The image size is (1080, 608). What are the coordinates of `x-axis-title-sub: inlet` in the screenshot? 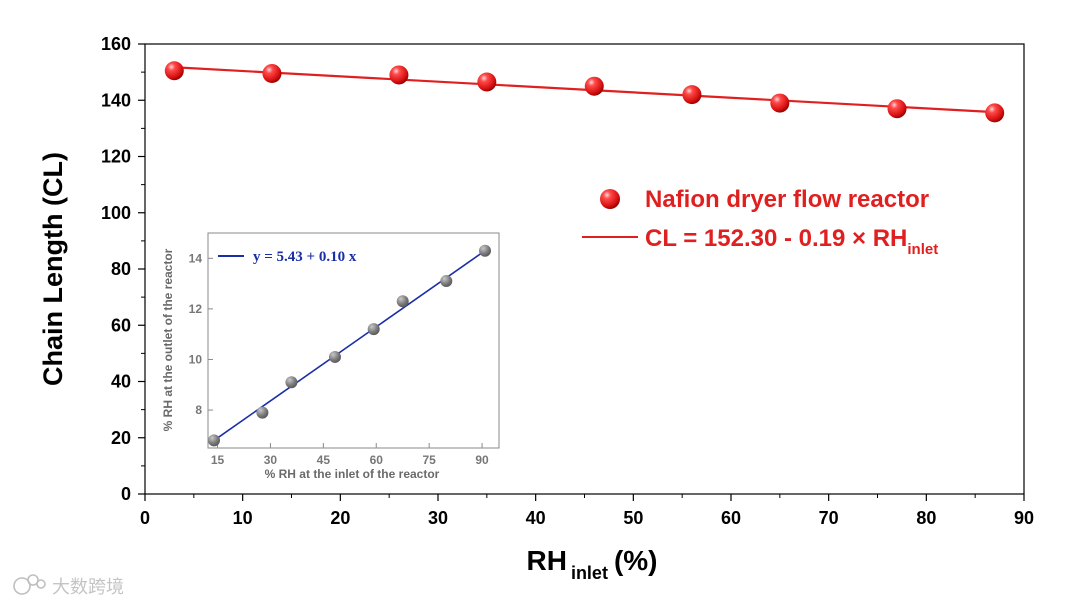 It's located at (589, 573).